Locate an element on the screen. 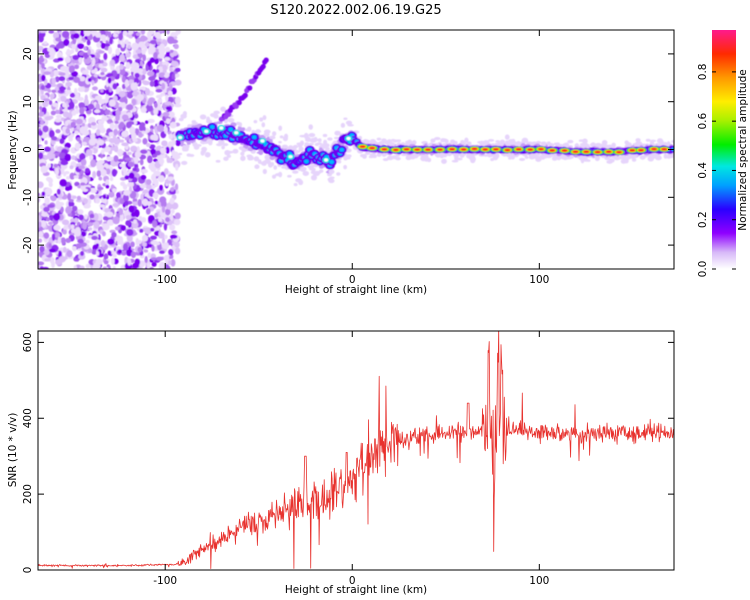 This screenshot has width=750, height=600. snr-y-tick-label: 400 is located at coordinates (28, 418).